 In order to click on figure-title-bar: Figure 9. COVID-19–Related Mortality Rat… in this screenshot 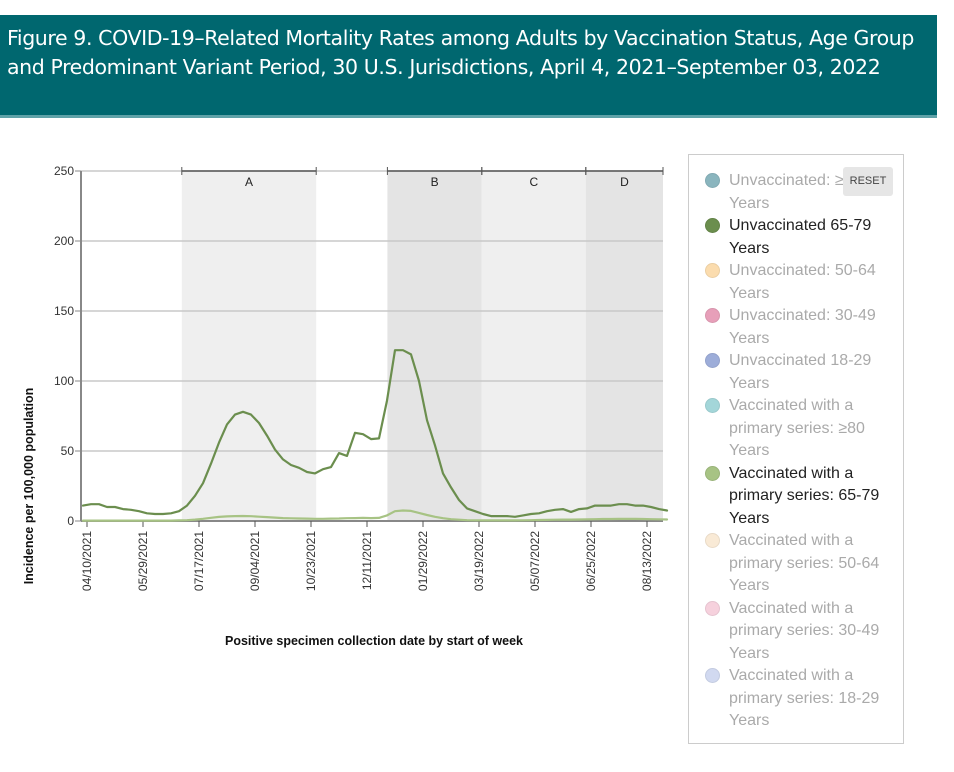, I will do `click(468, 66)`.